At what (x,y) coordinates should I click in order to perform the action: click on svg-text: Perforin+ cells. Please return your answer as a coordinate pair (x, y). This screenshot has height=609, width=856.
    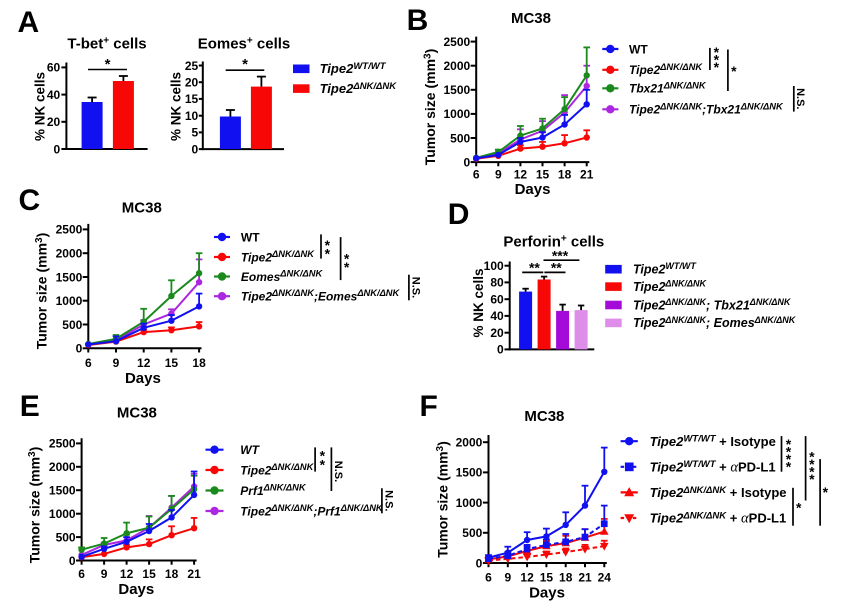
    Looking at the image, I should click on (553, 241).